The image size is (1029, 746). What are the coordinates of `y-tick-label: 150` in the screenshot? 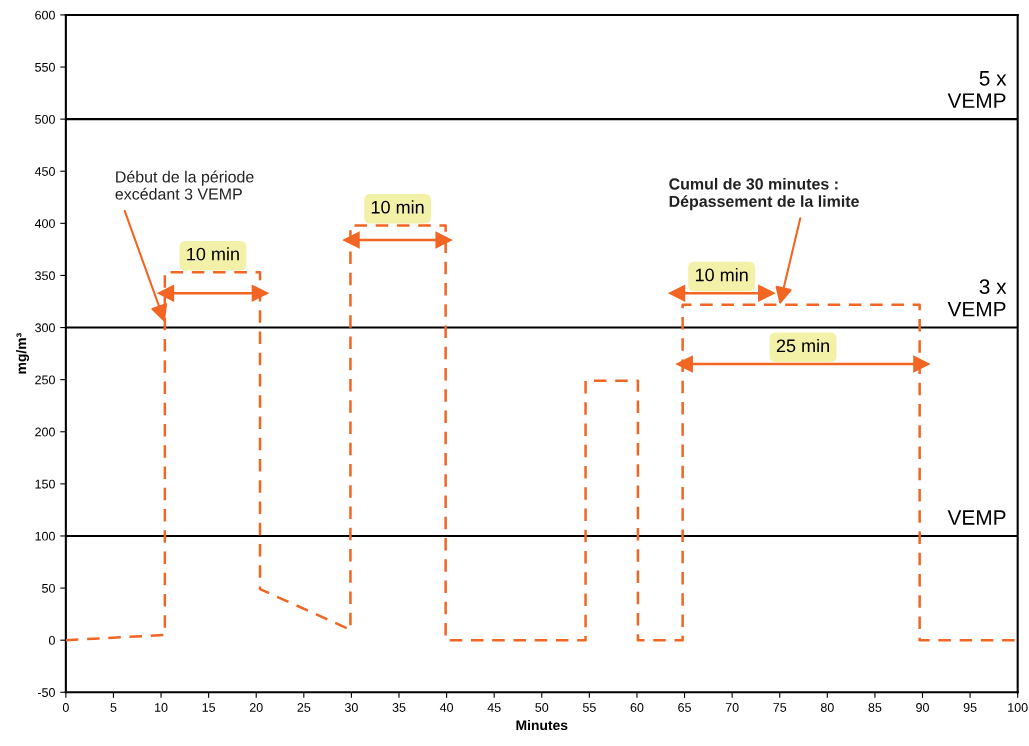 It's located at (45, 484).